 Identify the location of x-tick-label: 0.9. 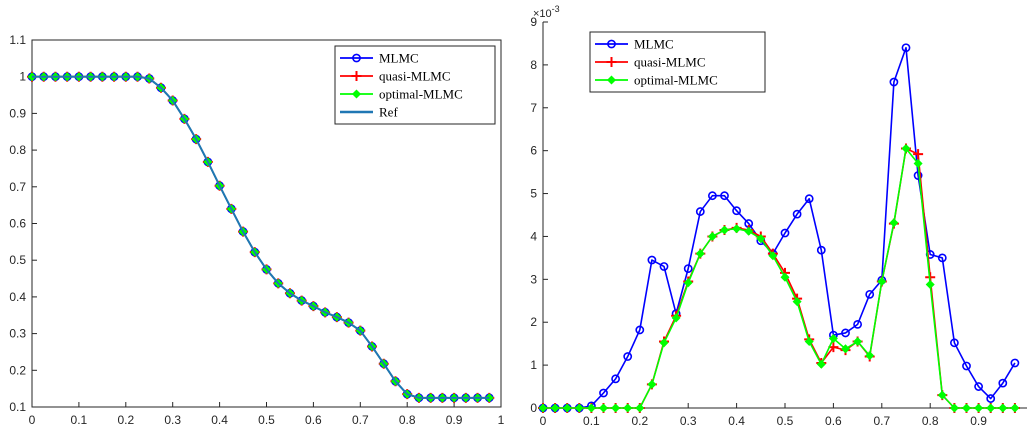
(978, 419).